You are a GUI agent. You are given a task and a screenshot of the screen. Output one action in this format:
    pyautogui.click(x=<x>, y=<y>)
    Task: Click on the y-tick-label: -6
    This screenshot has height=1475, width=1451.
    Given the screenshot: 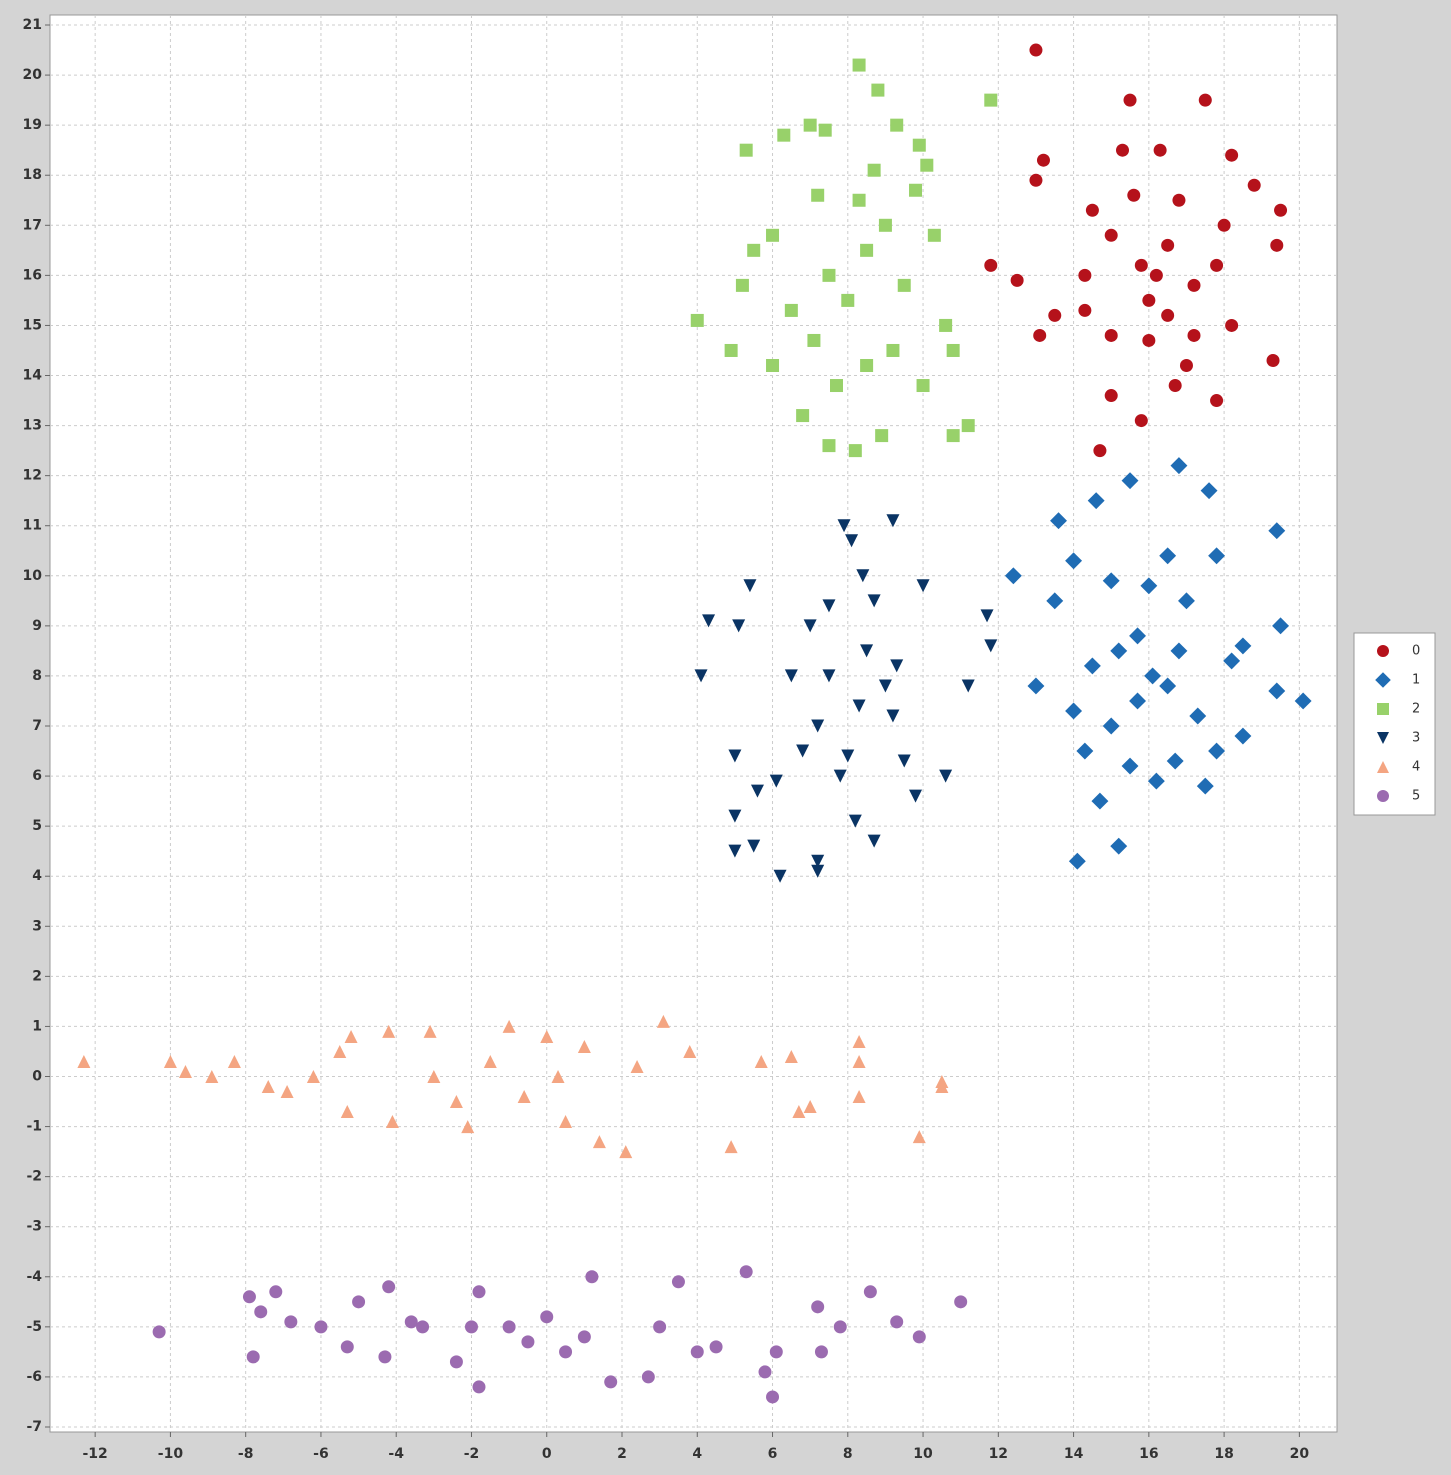 What is the action you would take?
    pyautogui.click(x=34, y=1377)
    